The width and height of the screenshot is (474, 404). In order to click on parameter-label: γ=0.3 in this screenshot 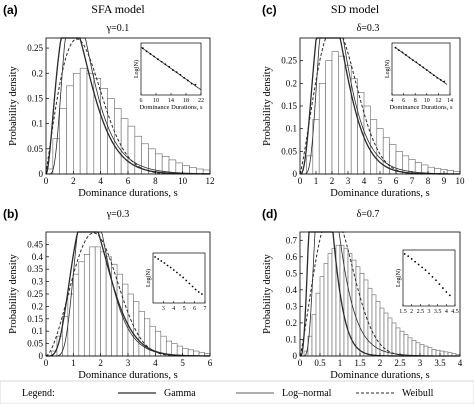, I will do `click(118, 214)`.